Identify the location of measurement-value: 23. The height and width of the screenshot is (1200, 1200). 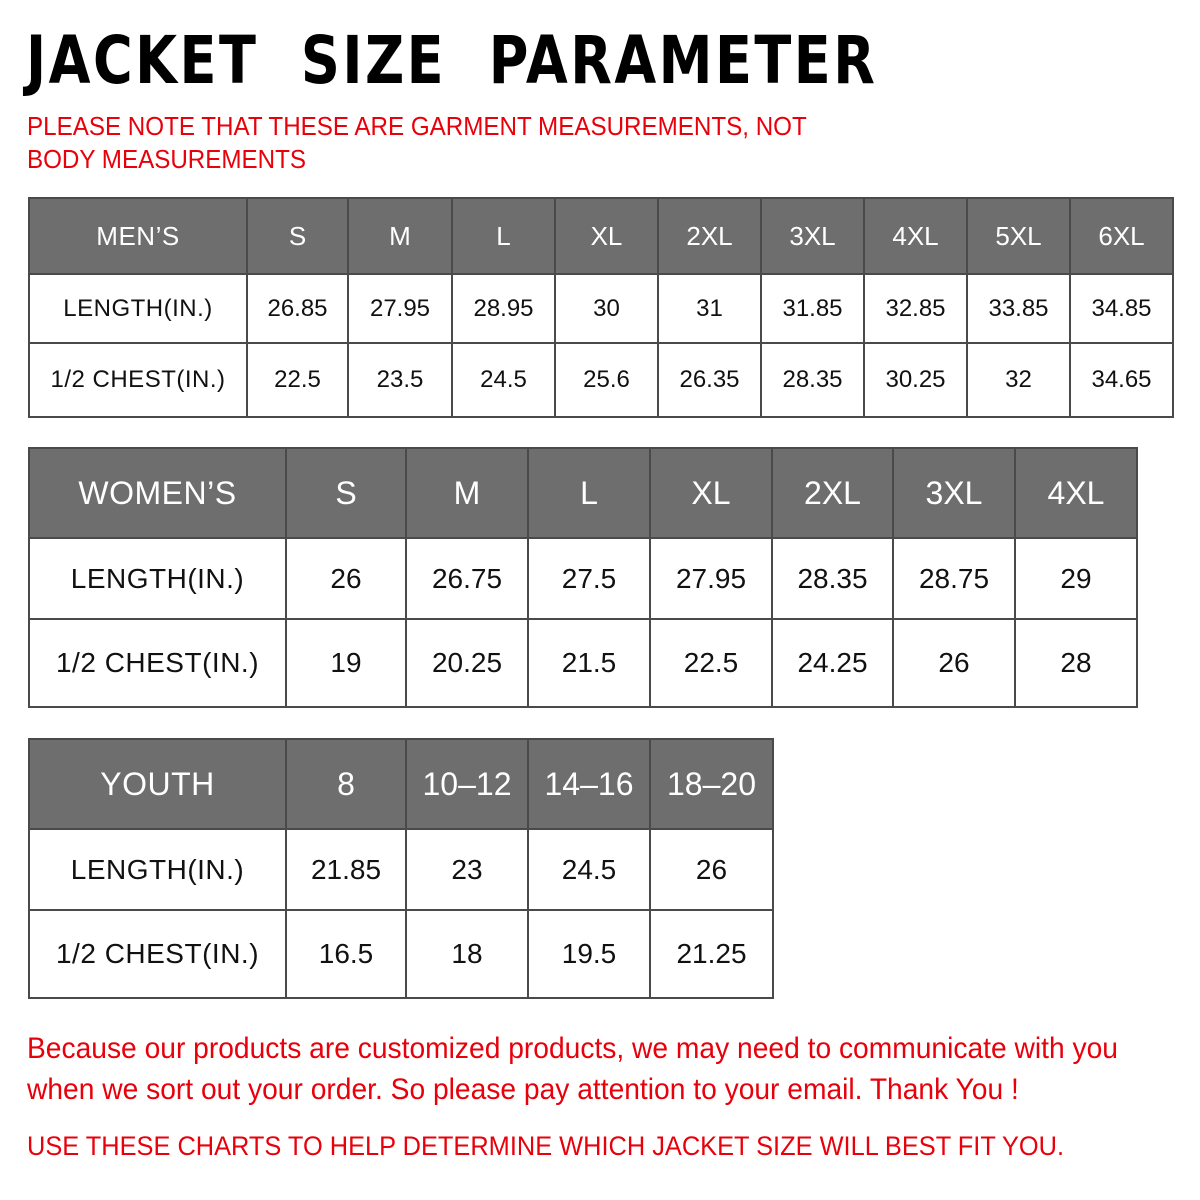
(467, 869).